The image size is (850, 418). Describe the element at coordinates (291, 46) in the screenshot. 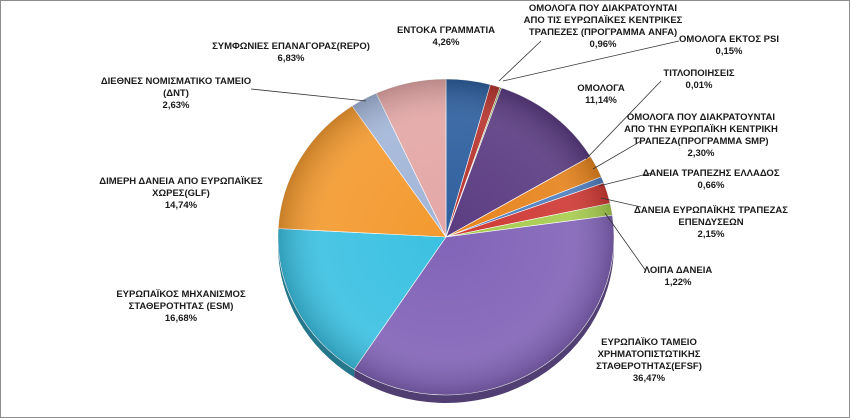

I see `slice-label-line: ΣΥΜΦΩΝΙΕΣ ΕΠΑΝΑΓΟΡΑΣ(REPO)` at that location.